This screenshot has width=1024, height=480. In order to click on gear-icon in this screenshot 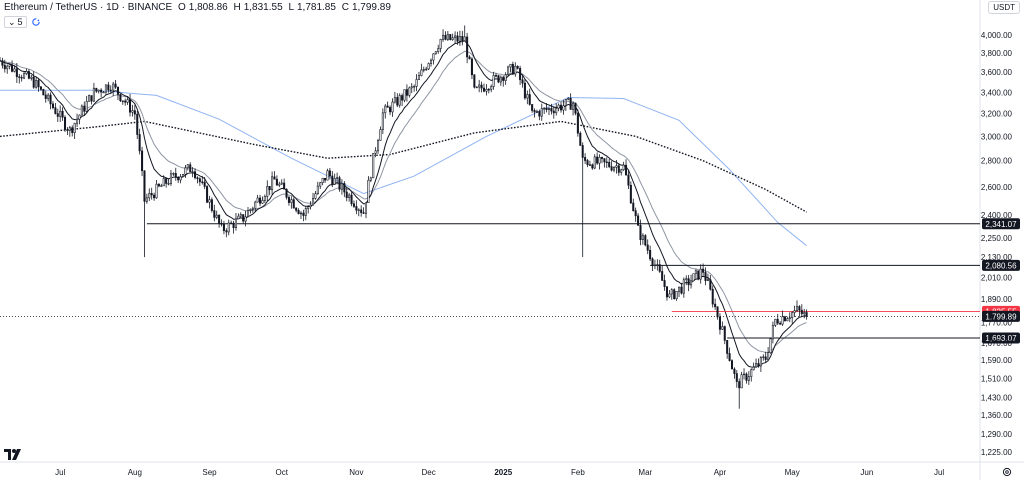, I will do `click(1007, 472)`.